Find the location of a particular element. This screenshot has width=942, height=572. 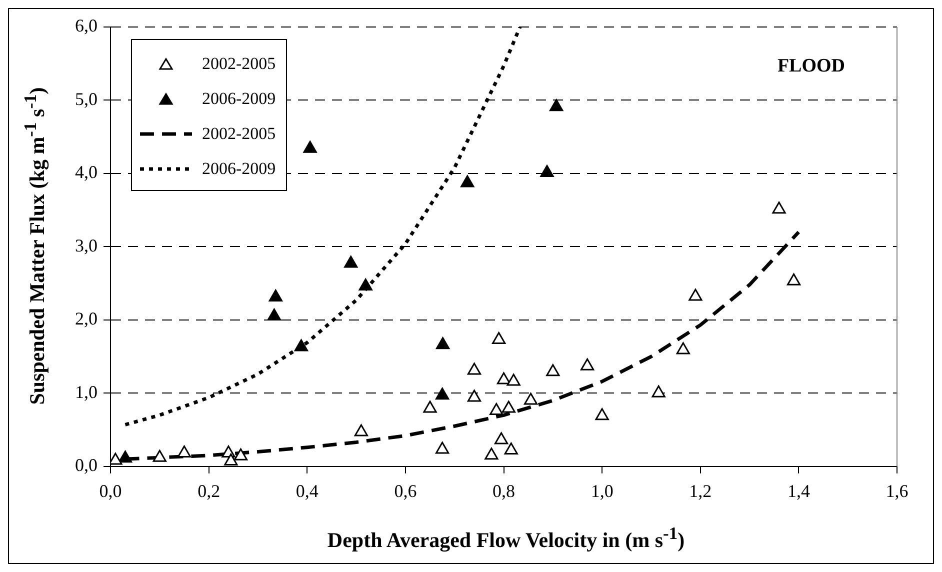

y-tick-label: 3,0 is located at coordinates (86, 245).